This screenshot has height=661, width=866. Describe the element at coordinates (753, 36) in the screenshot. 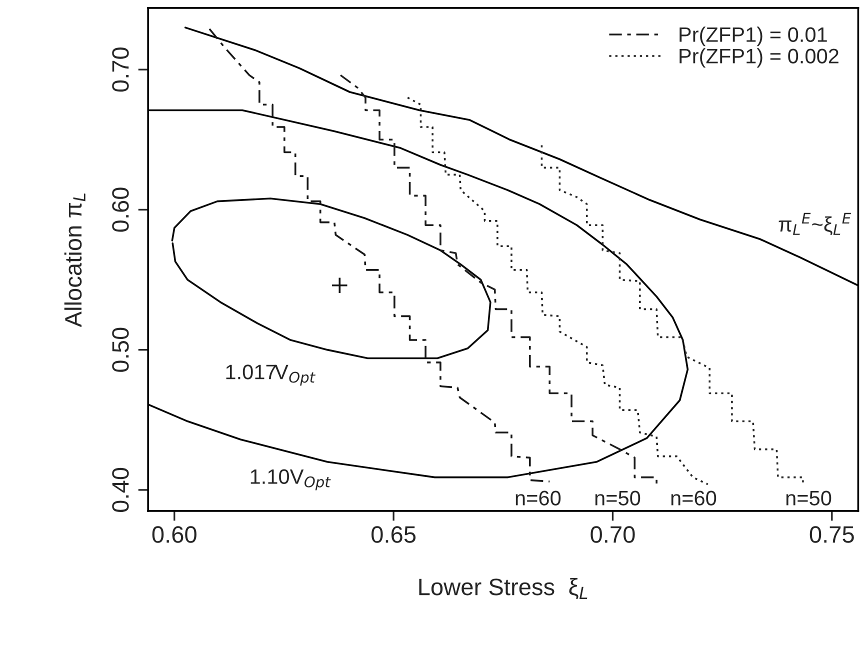

I see `legend-label: Pr(ZFP1) = 0.01` at that location.